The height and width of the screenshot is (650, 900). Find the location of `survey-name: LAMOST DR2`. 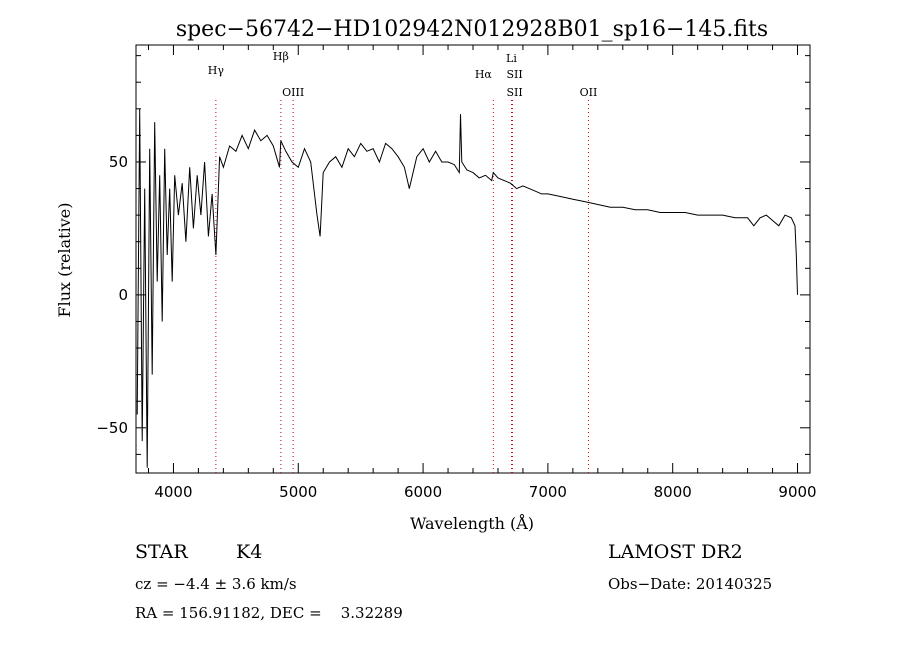

survey-name: LAMOST DR2 is located at coordinates (675, 552).